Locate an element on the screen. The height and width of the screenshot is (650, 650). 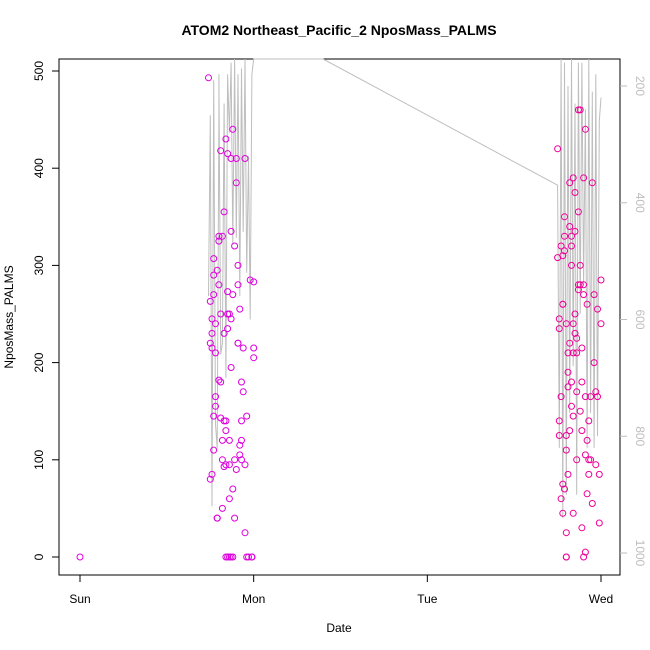
x-tick-label: Wed is located at coordinates (601, 599).